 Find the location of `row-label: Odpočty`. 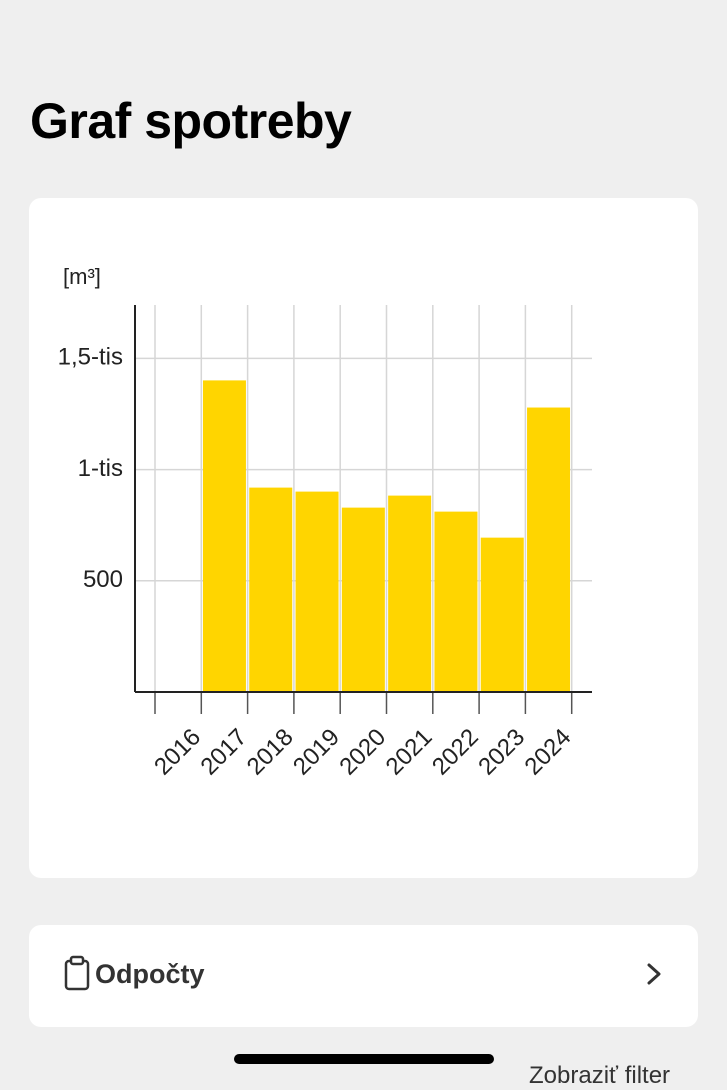

row-label: Odpočty is located at coordinates (150, 974).